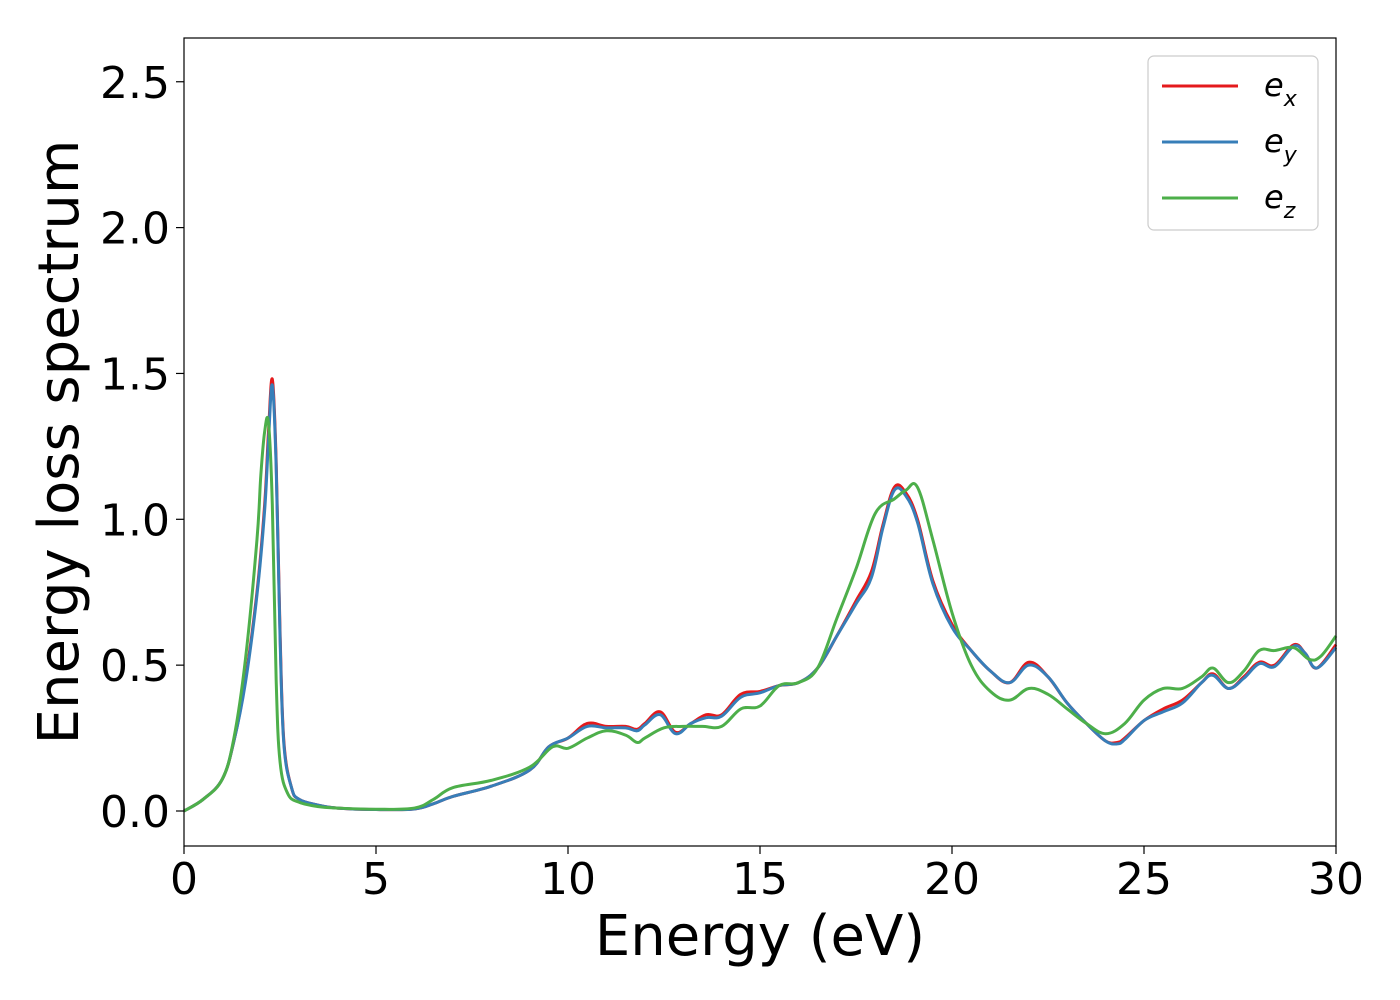  I want to click on x-tick-label: 30, so click(1336, 879).